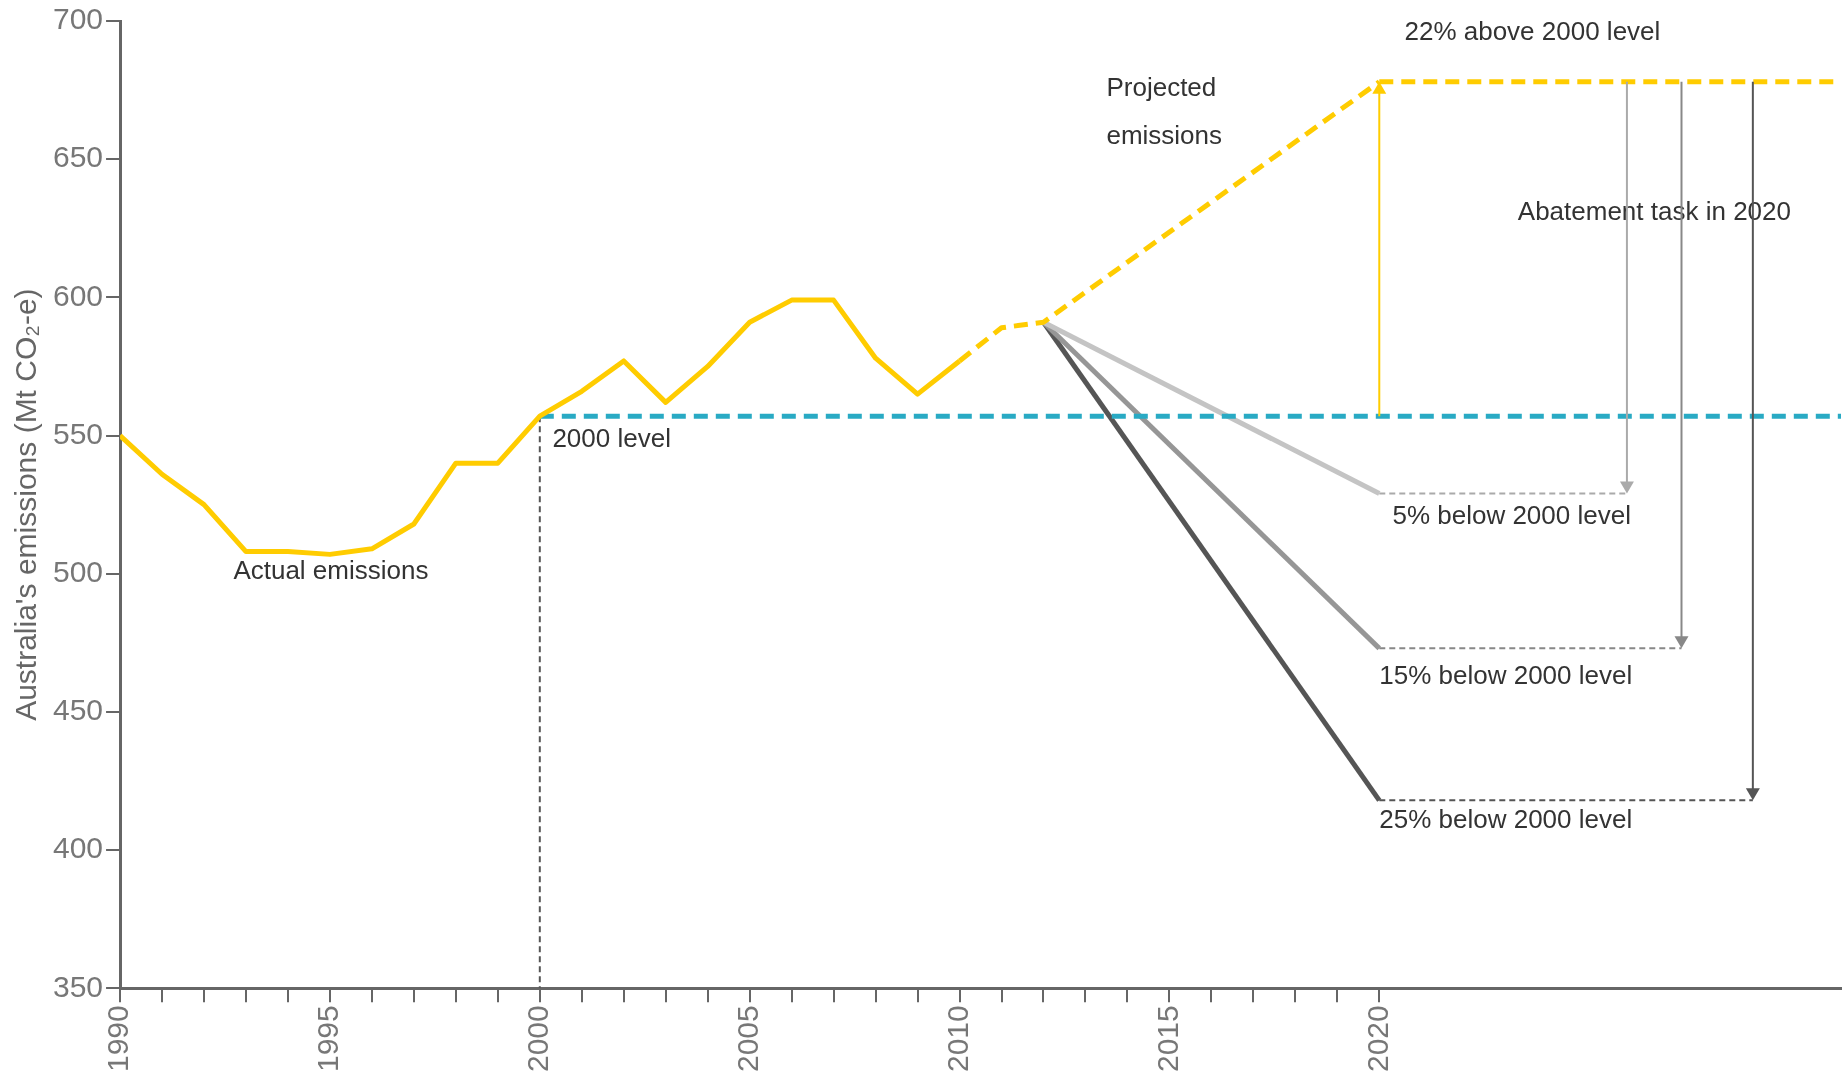  Describe the element at coordinates (328, 1039) in the screenshot. I see `x-tick-label: 1995` at that location.